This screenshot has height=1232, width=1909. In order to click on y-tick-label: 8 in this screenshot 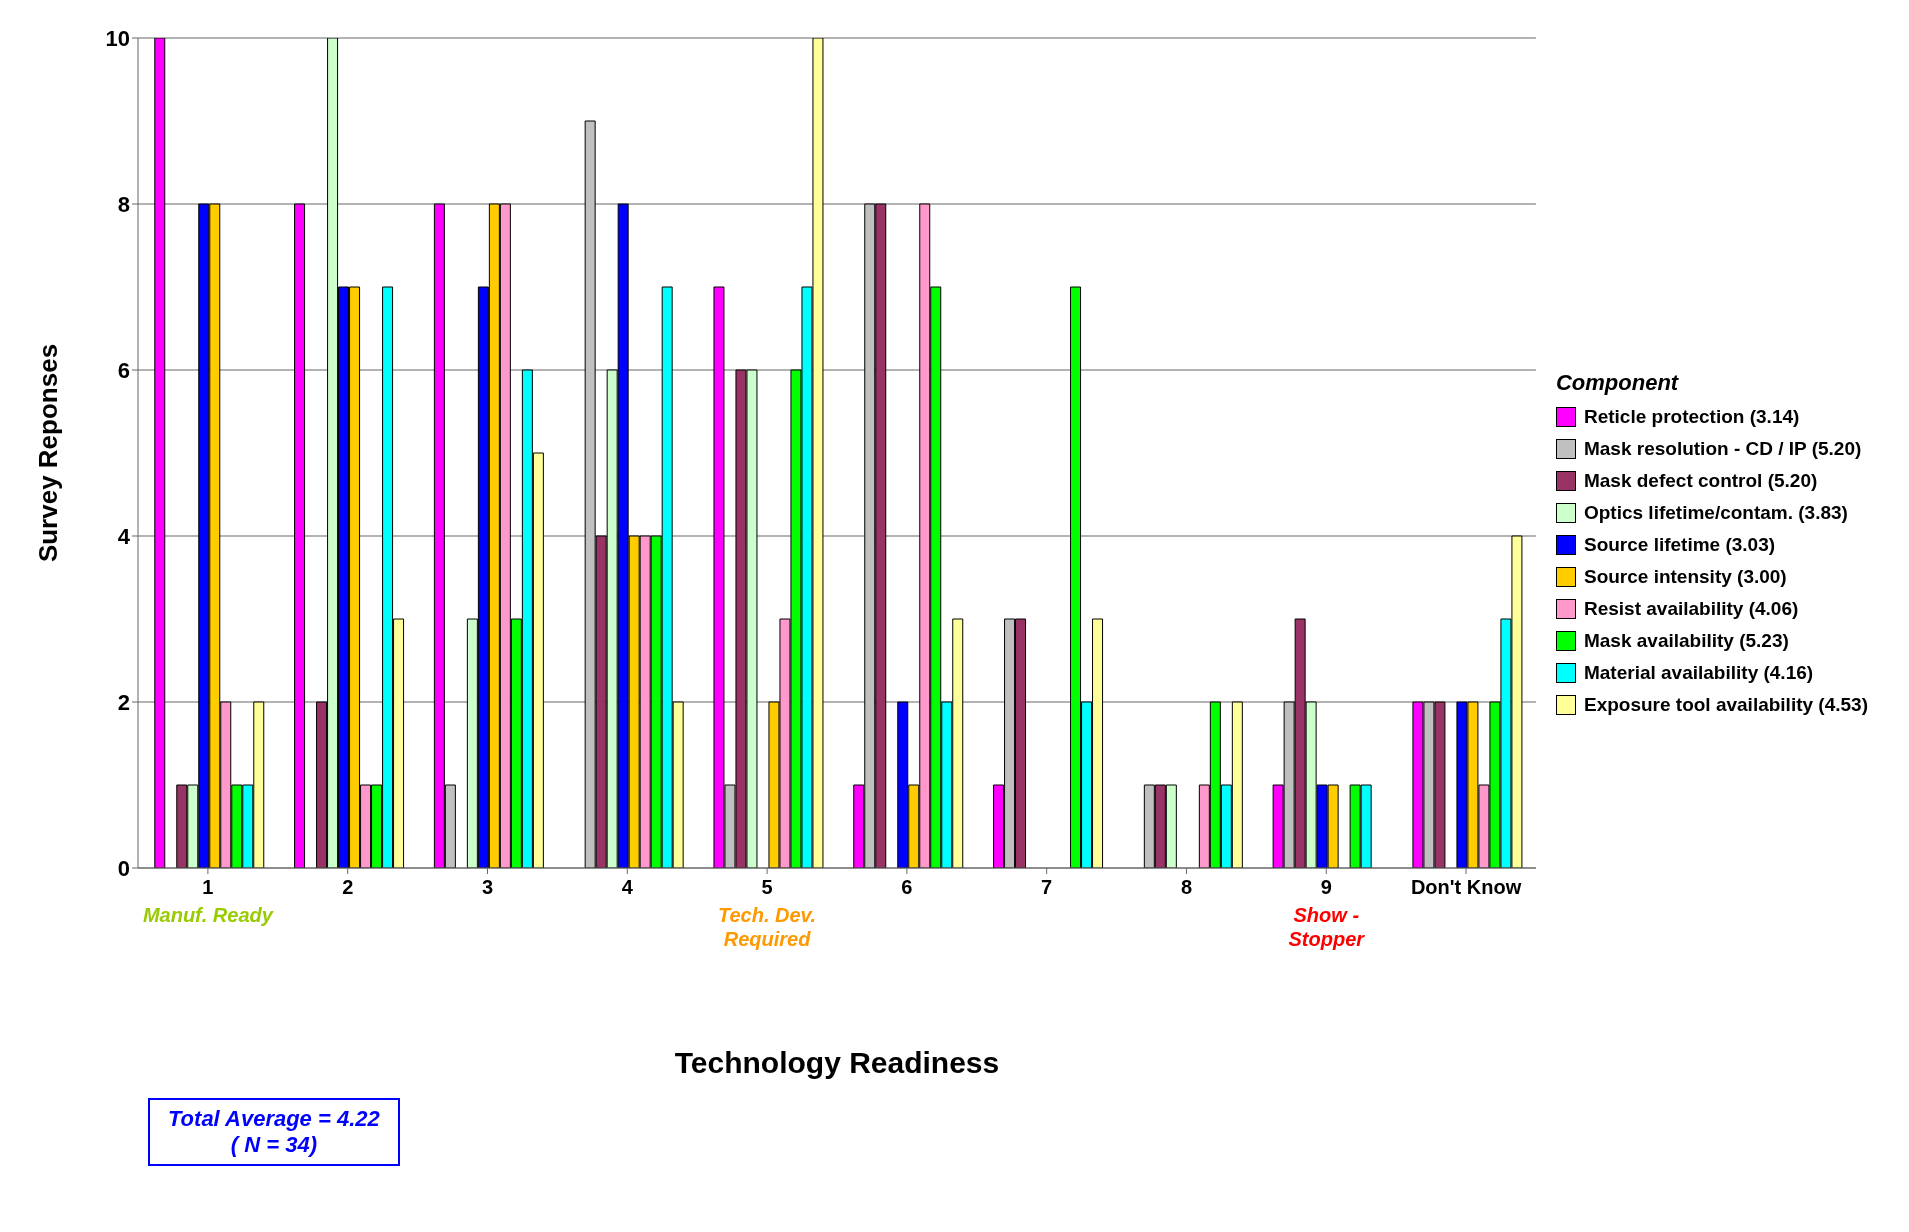, I will do `click(123, 204)`.